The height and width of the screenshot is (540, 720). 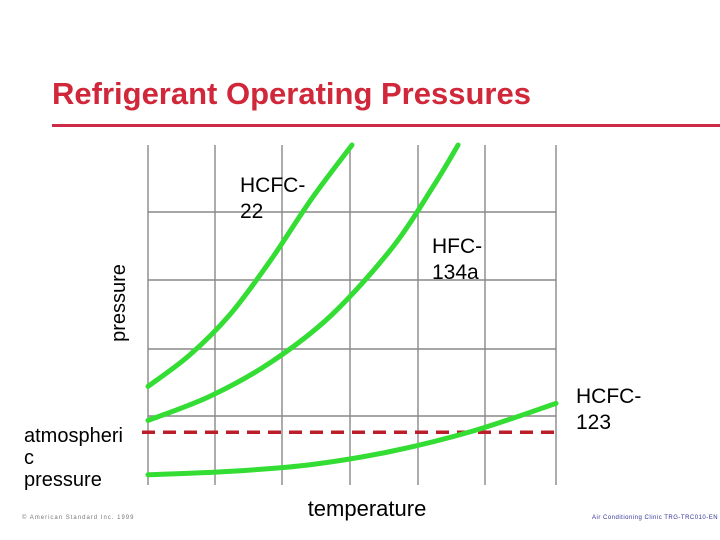 I want to click on atmospheric-pressure-label-line-2: pressure, so click(x=63, y=480).